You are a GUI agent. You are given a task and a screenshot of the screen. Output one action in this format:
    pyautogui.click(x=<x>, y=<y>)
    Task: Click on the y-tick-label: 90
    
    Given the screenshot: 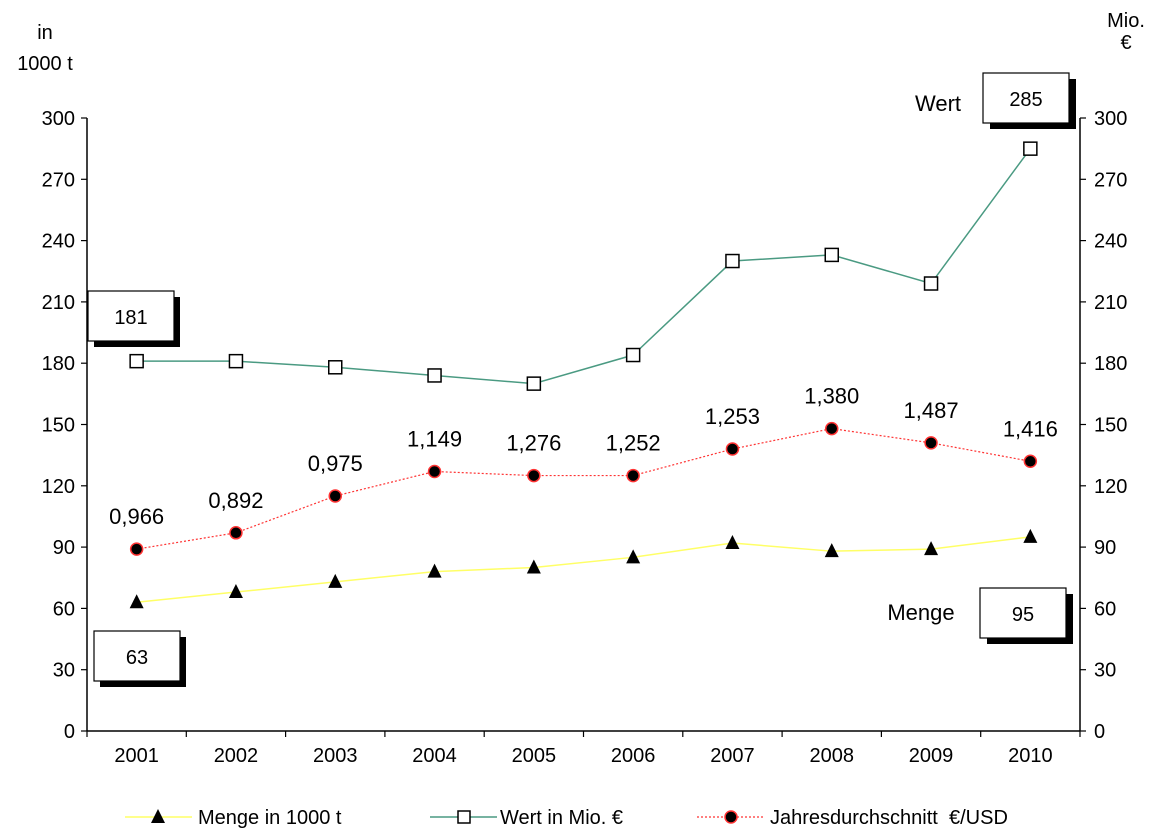 What is the action you would take?
    pyautogui.click(x=64, y=548)
    